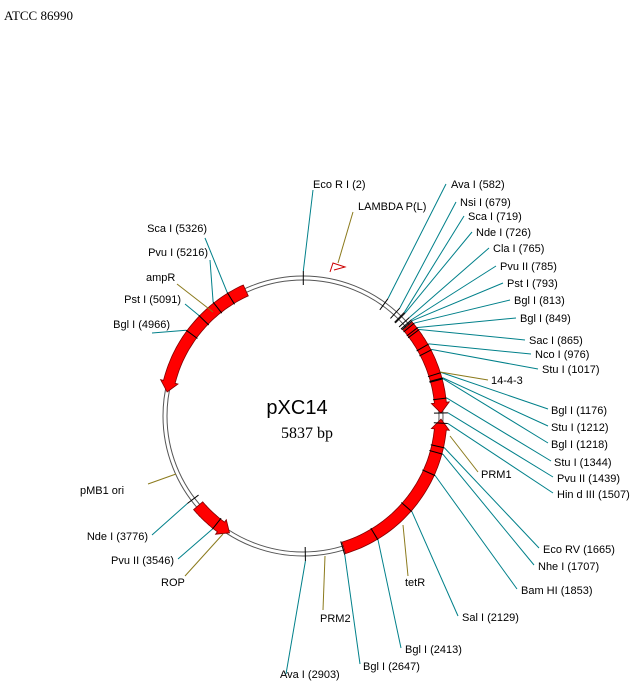 The width and height of the screenshot is (640, 685). What do you see at coordinates (204, 338) in the screenshot?
I see `arrow-ampR` at bounding box center [204, 338].